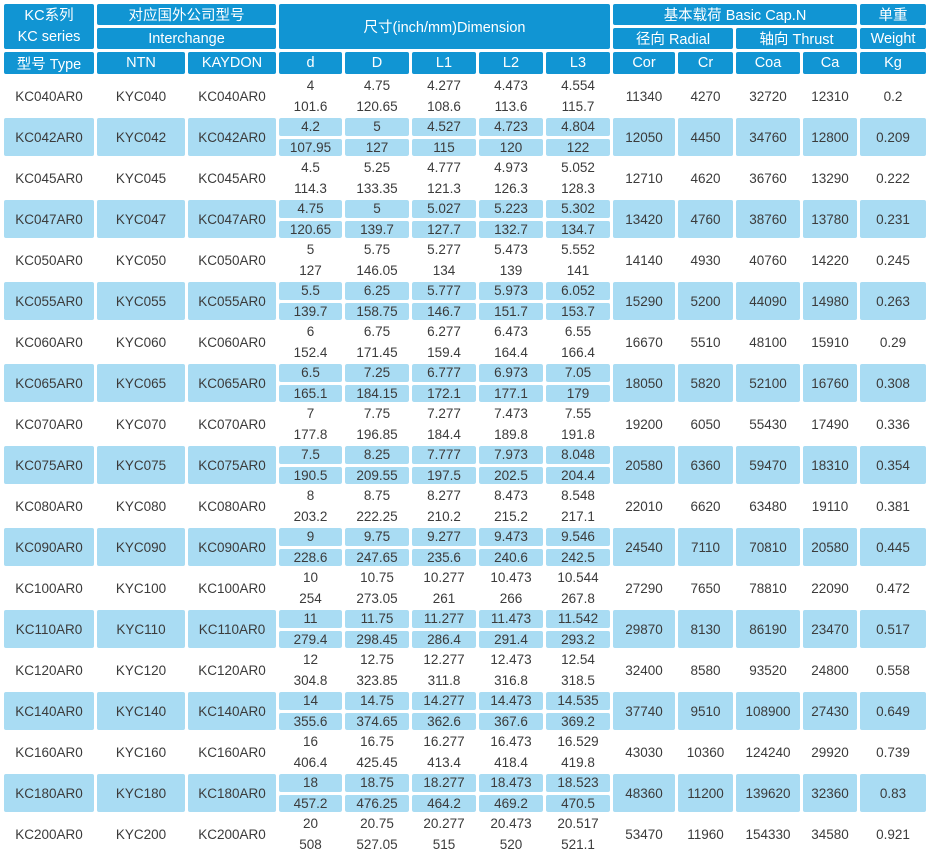 The height and width of the screenshot is (852, 930). Describe the element at coordinates (893, 38) in the screenshot. I see `header-weight-en: Weight` at that location.